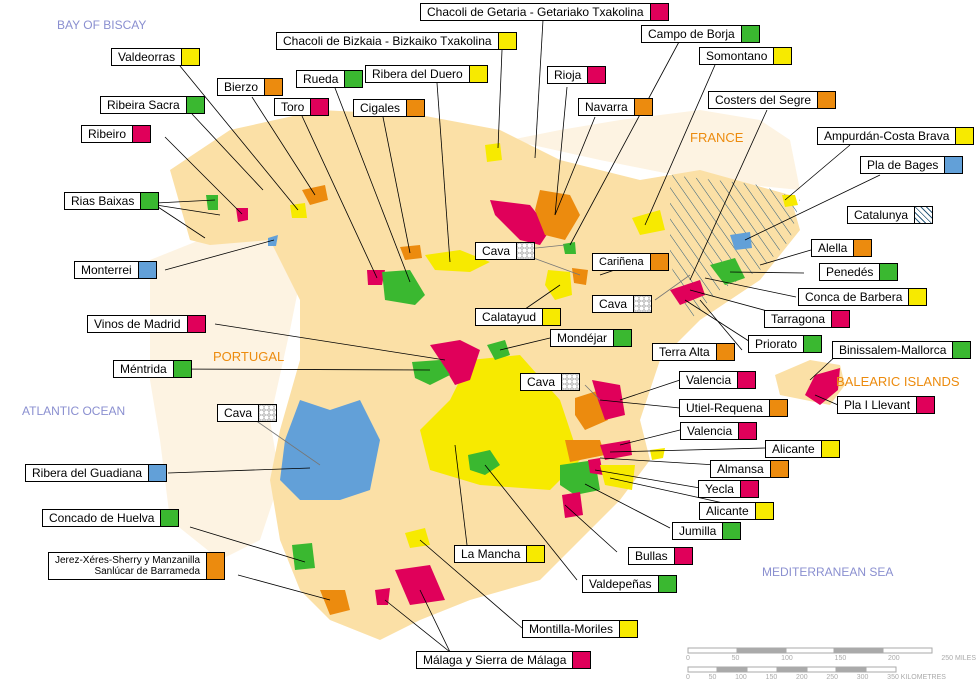  What do you see at coordinates (746, 56) in the screenshot?
I see `label-somontano: Somontano` at bounding box center [746, 56].